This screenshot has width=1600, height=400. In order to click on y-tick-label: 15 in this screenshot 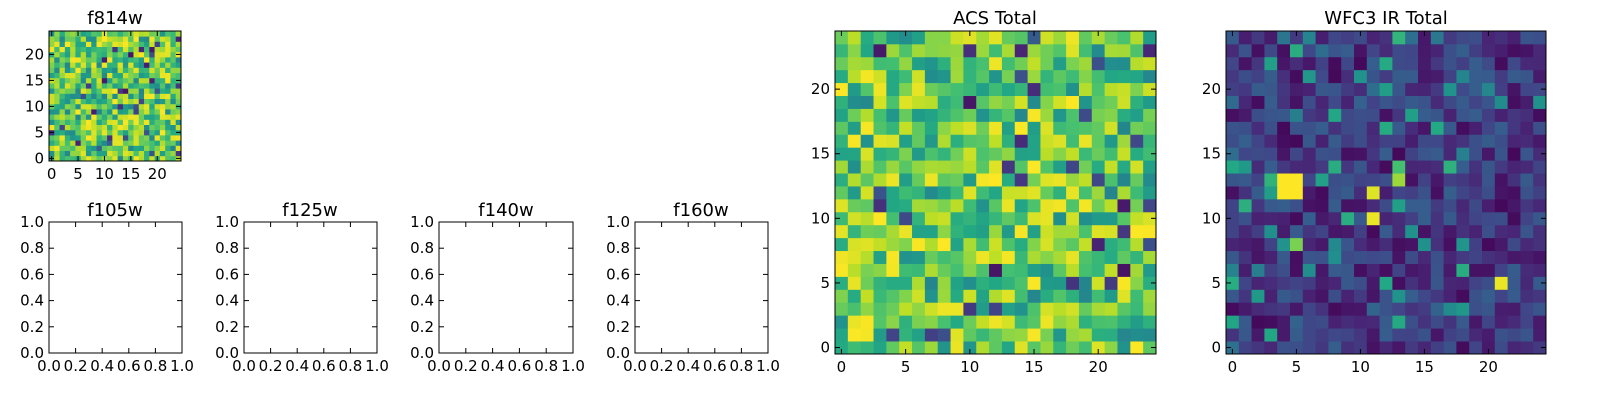, I will do `click(34, 80)`.